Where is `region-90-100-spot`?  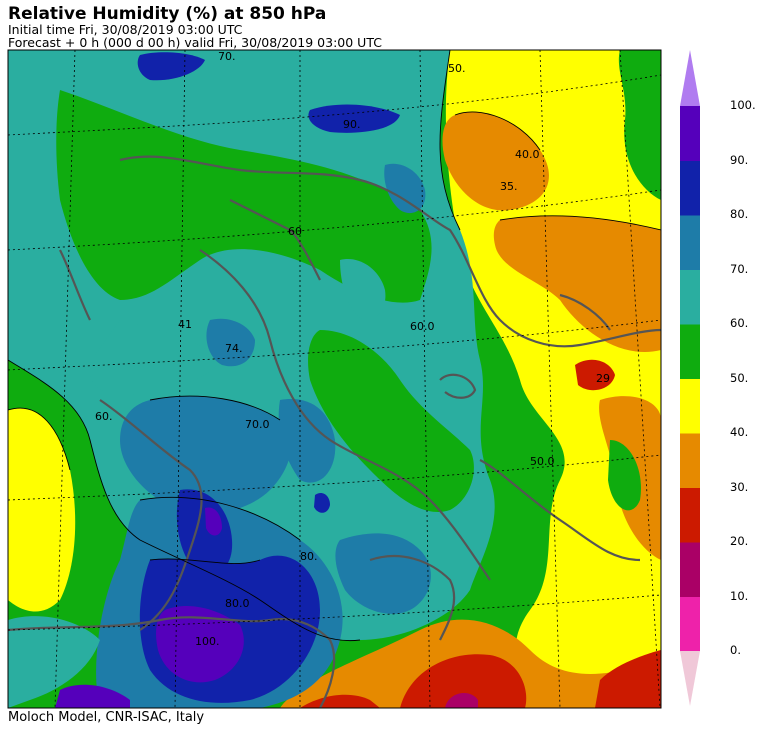
region-90-100-spot is located at coordinates (213, 521).